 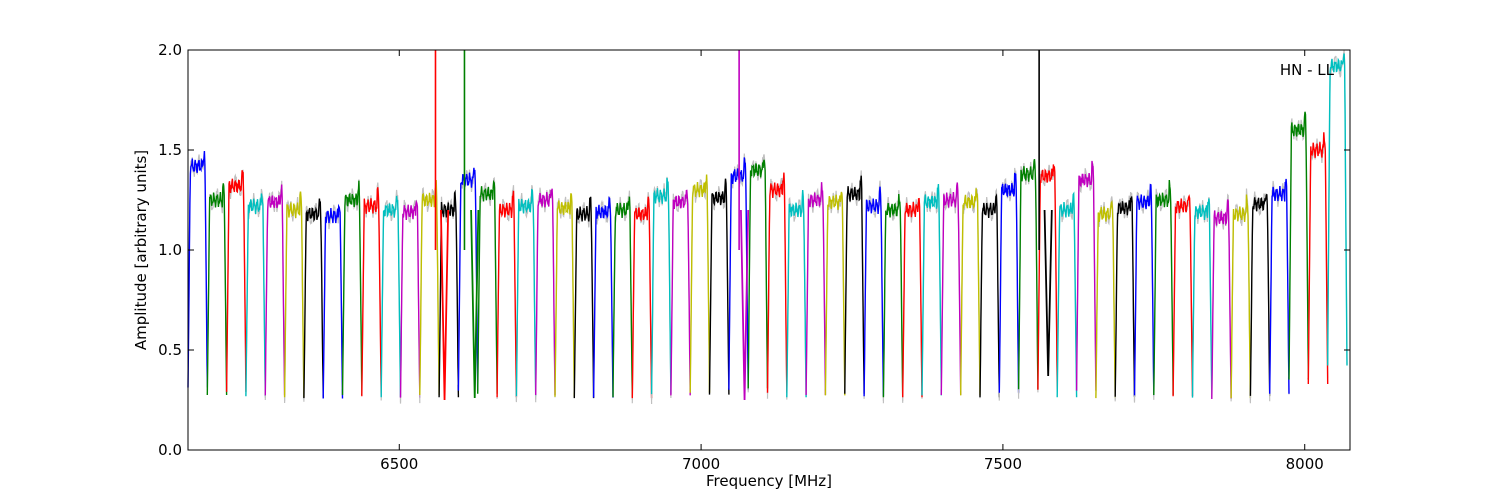 I want to click on y-tick-label: 1.0, so click(x=170, y=250).